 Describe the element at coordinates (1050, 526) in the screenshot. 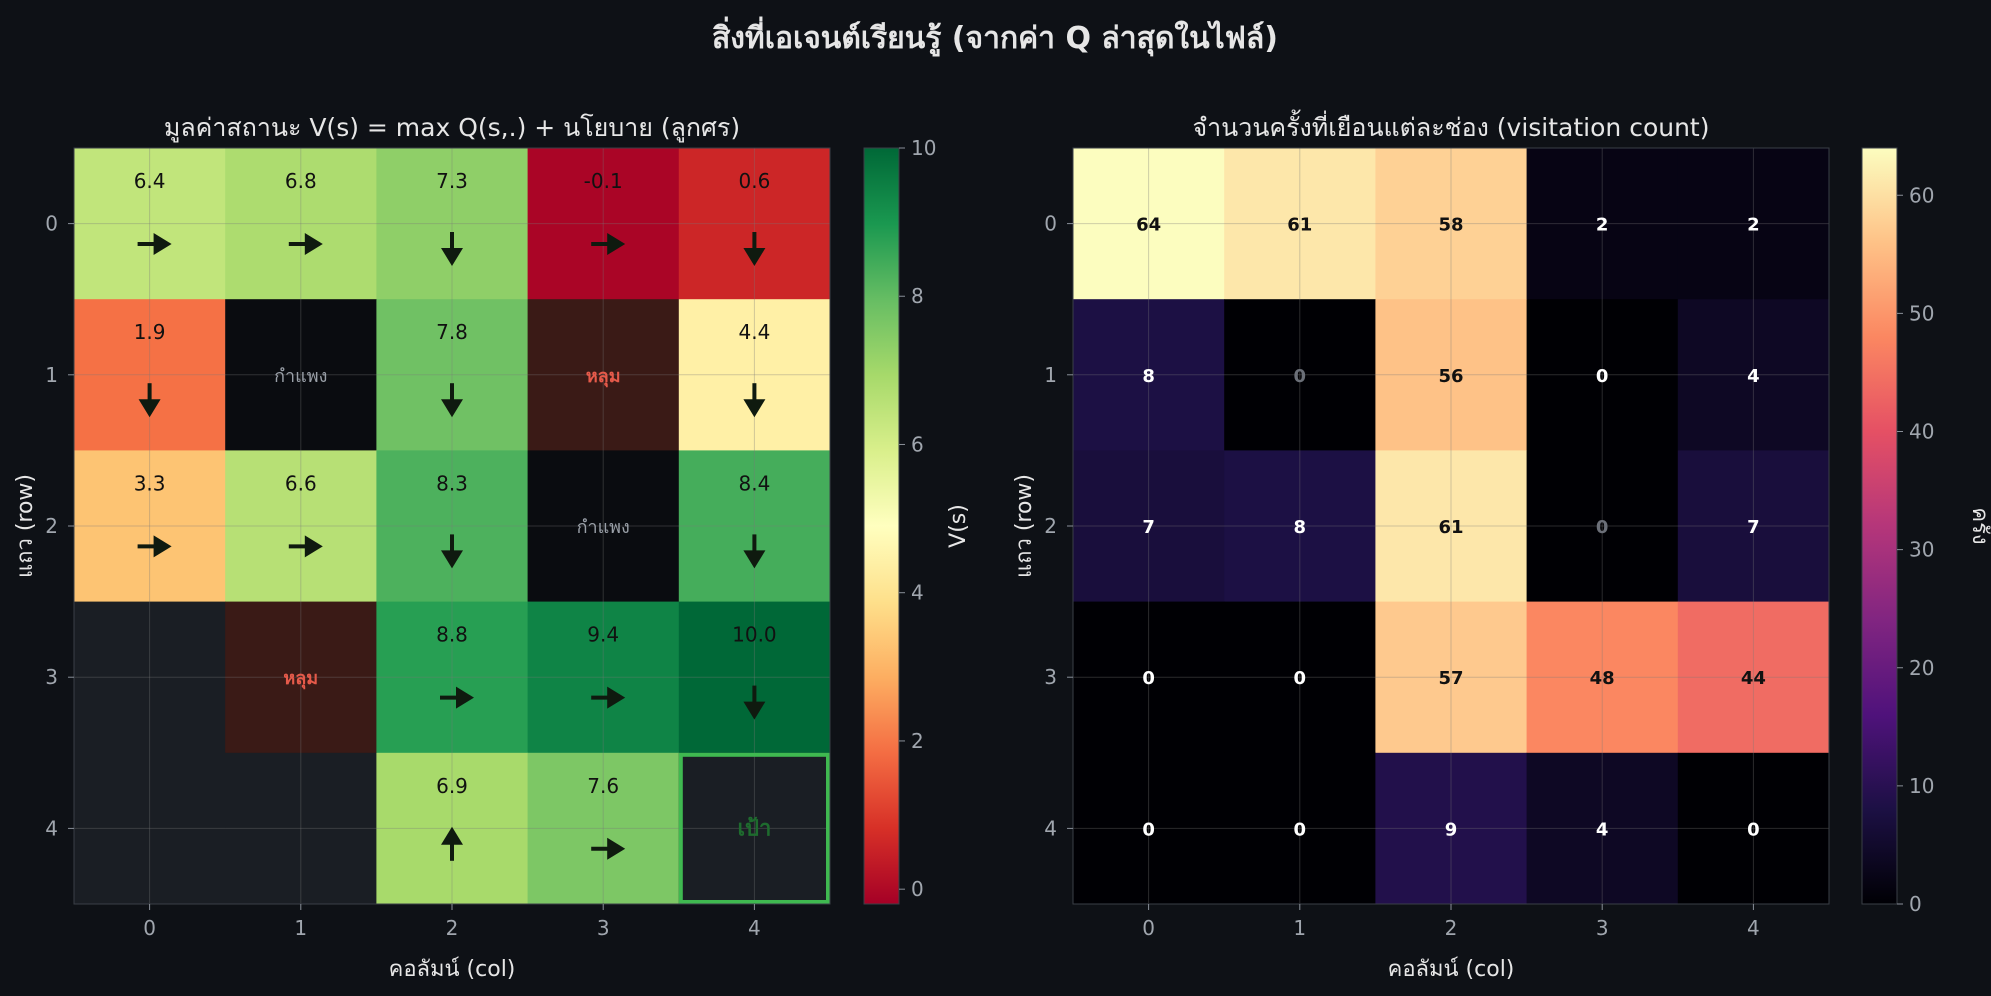

I see `y-tick-label: 2` at that location.